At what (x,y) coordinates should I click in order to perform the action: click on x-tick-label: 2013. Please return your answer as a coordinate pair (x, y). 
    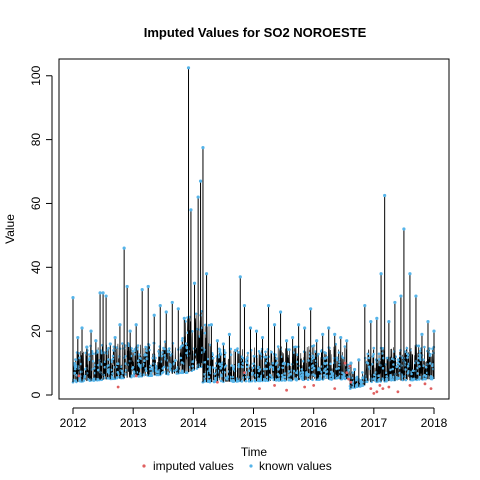
    Looking at the image, I should click on (133, 423).